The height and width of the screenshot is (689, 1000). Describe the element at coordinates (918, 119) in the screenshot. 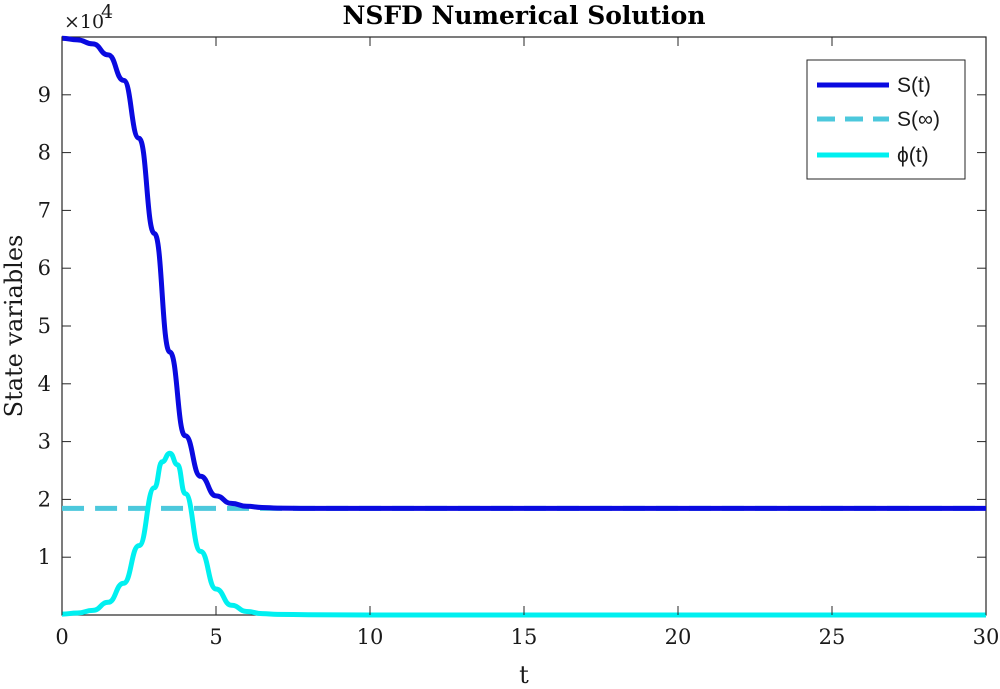

I see `legend-label: S(∞)` at that location.